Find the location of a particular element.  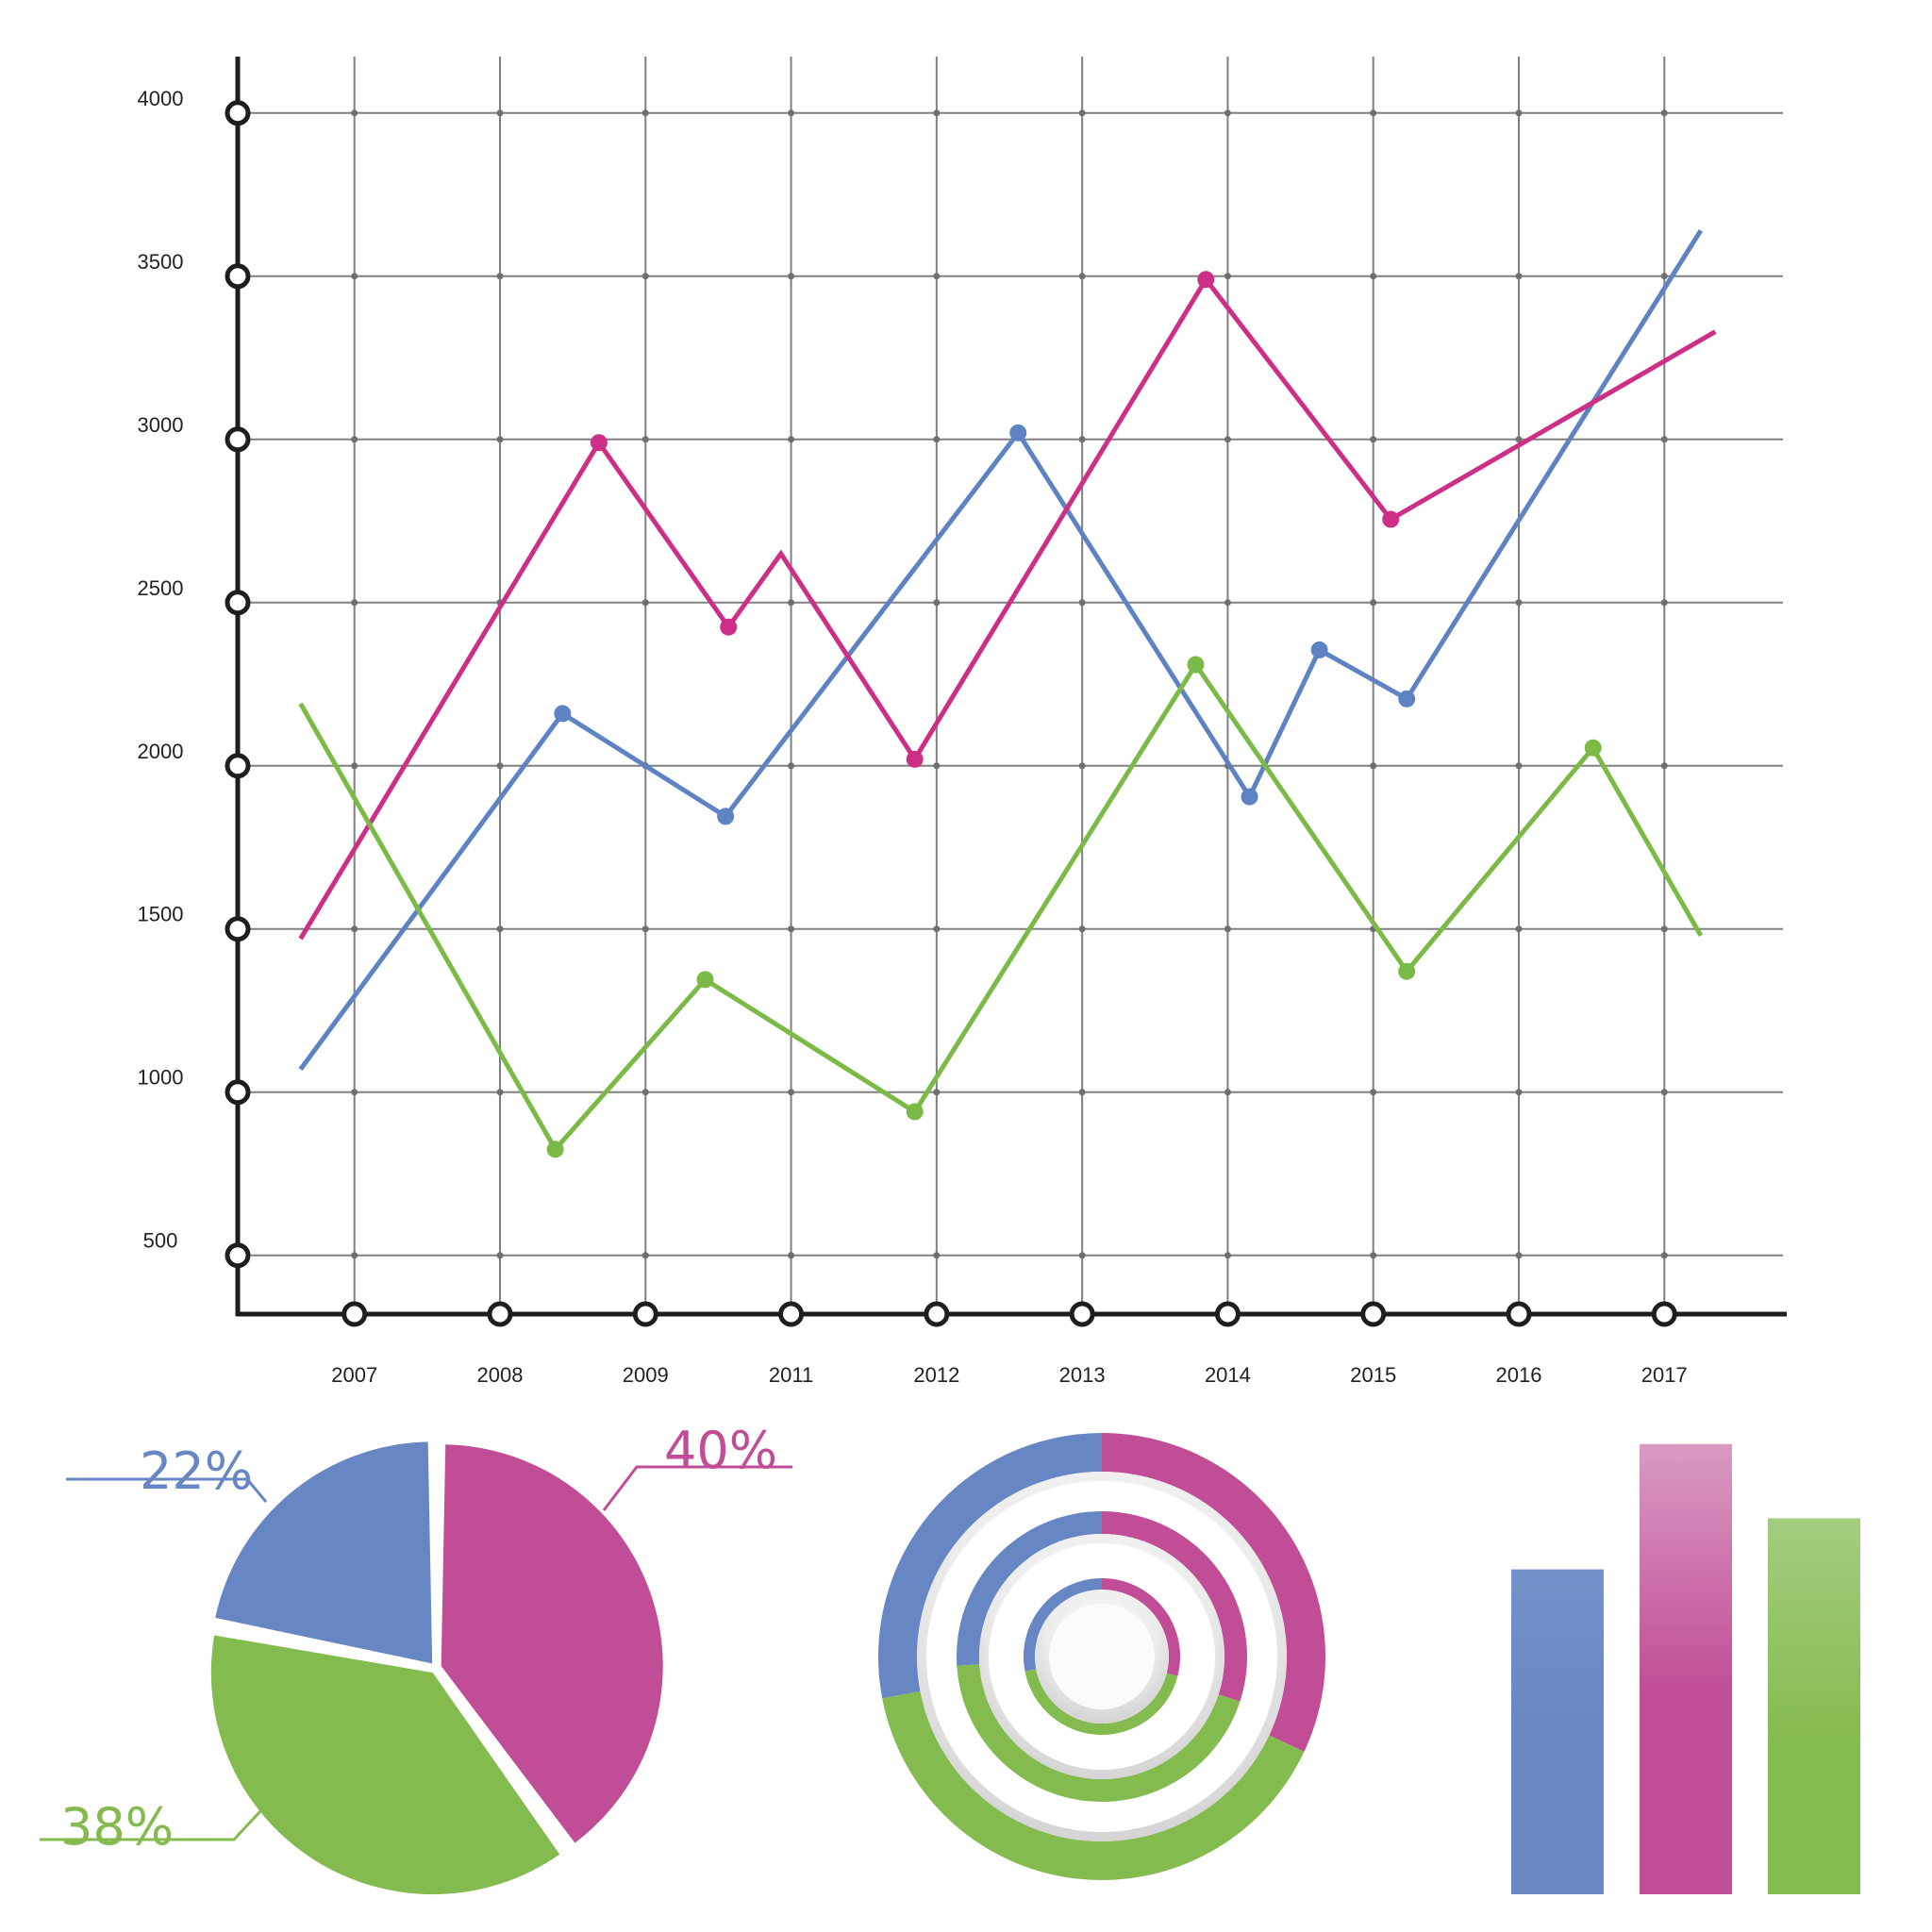

donut-outer-segment-blue is located at coordinates (990, 1566).